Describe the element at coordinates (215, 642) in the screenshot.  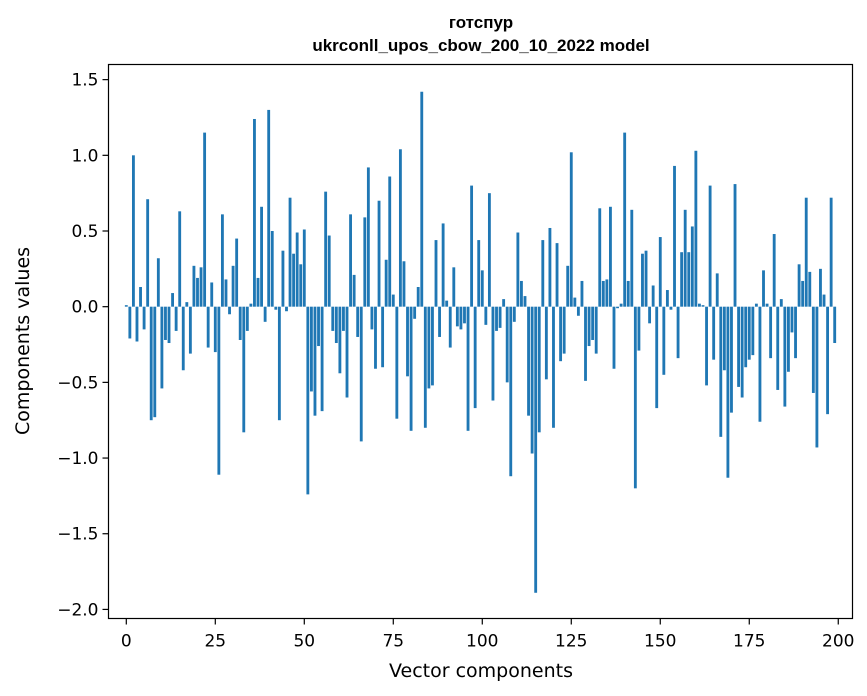
I see `x-tick-label: 25` at that location.